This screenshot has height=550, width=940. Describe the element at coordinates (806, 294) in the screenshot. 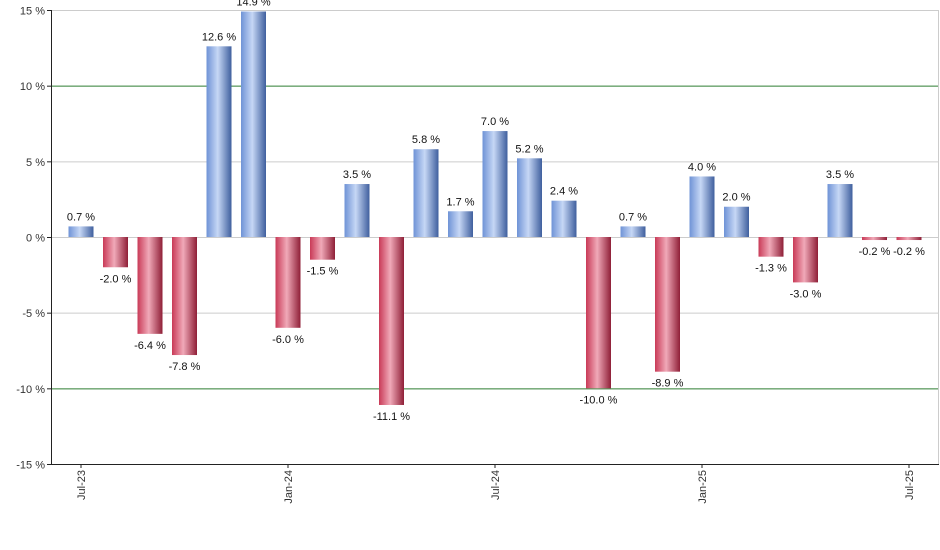

I see `data-label: -3.0 %` at that location.